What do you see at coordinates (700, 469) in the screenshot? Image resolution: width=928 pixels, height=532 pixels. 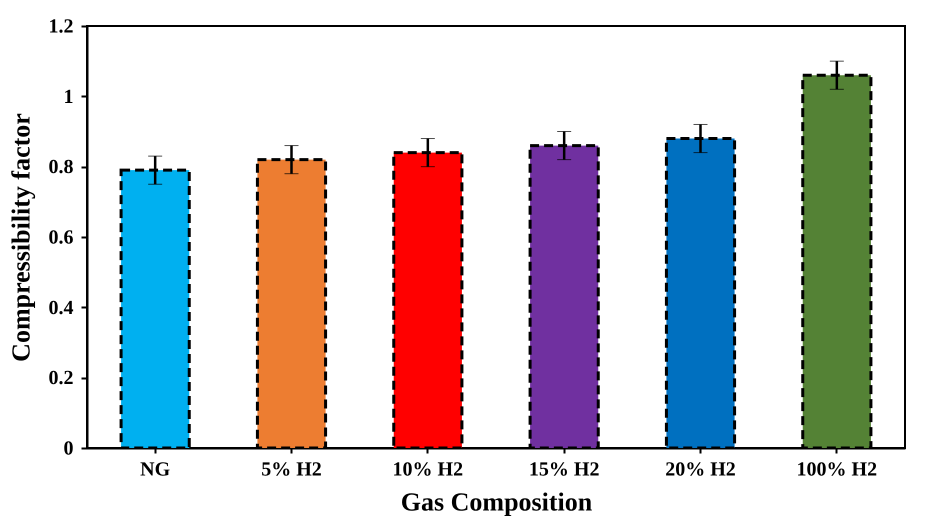 I see `x-tick-label: 20% H2` at bounding box center [700, 469].